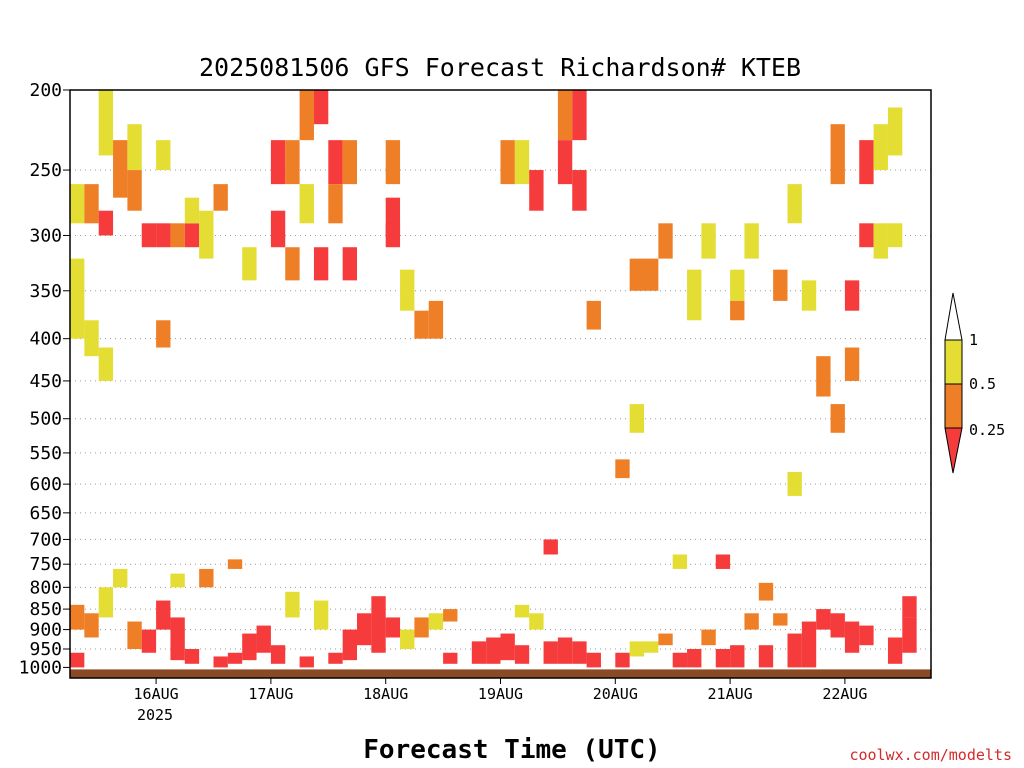 This screenshot has width=1024, height=768. I want to click on legend-top-arrow, so click(953, 316).